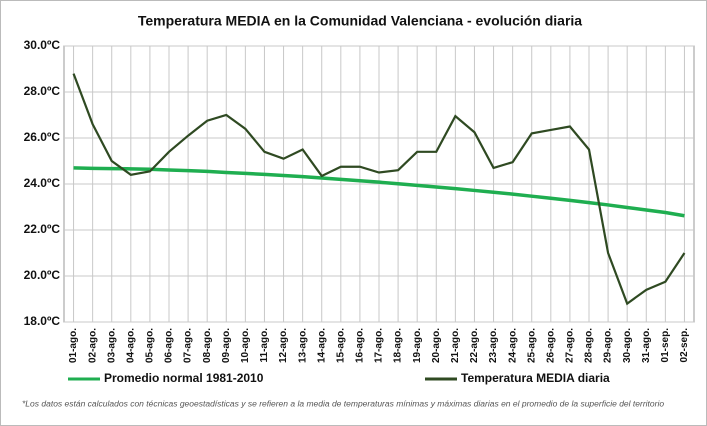 The image size is (707, 426). I want to click on y-tick-label: 18.0ºC, so click(42, 321).